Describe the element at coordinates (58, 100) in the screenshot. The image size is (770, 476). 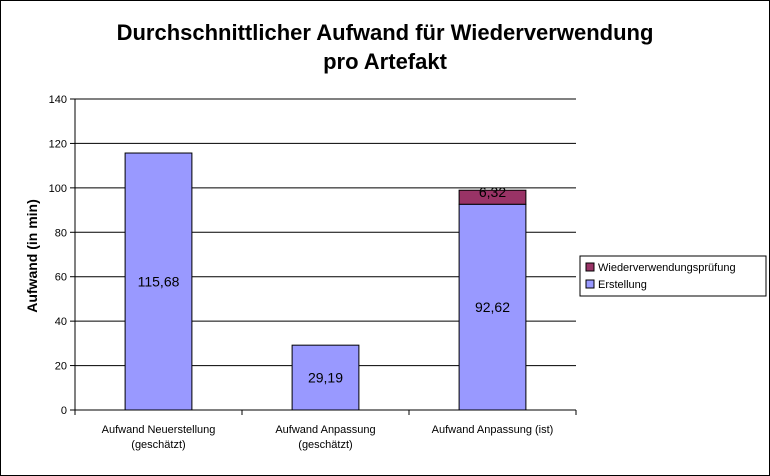
I see `y-tick-label-7: 140` at that location.